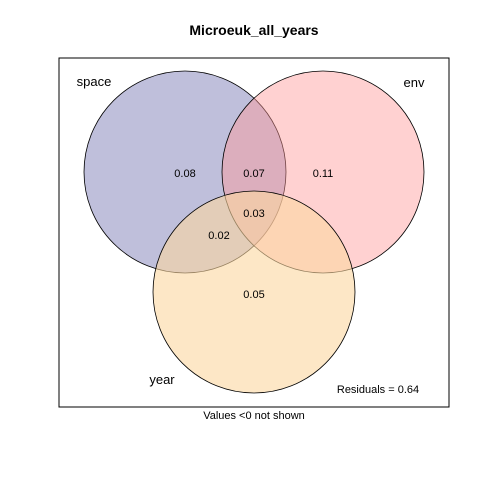  What do you see at coordinates (323, 174) in the screenshot?
I see `region-value-env-only: 0.11` at bounding box center [323, 174].